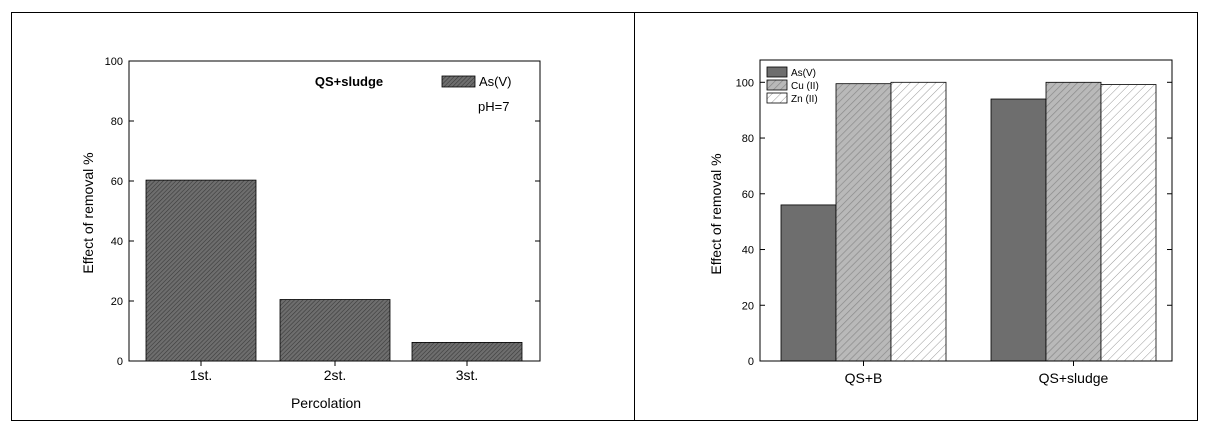  I want to click on right-y-tick-label: 0, so click(751, 362).